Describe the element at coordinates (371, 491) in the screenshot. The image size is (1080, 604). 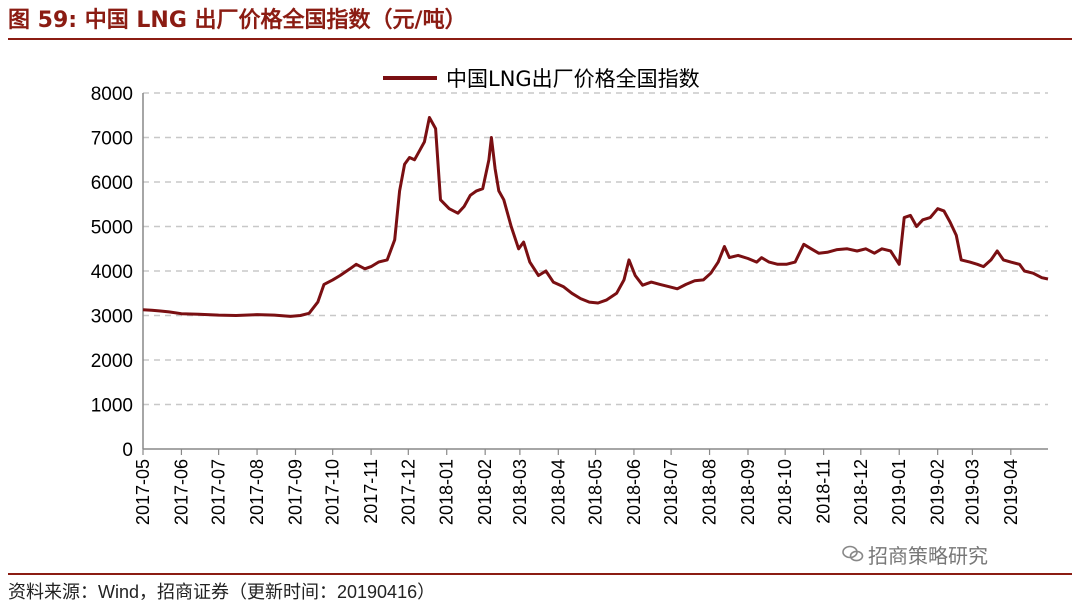
I see `x-tick-label: 2017-11` at that location.